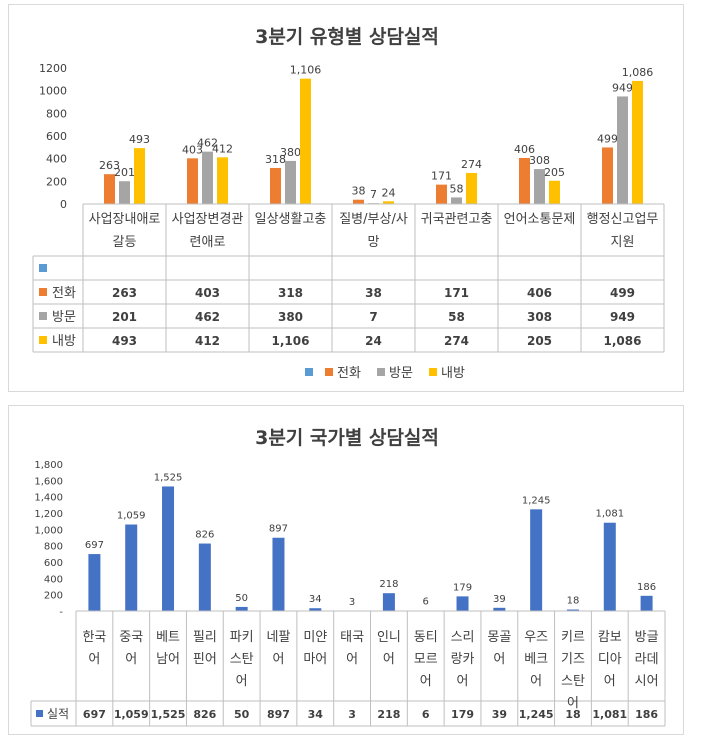 The height and width of the screenshot is (737, 706). What do you see at coordinates (168, 714) in the screenshot?
I see `table-cell: 1,525` at bounding box center [168, 714].